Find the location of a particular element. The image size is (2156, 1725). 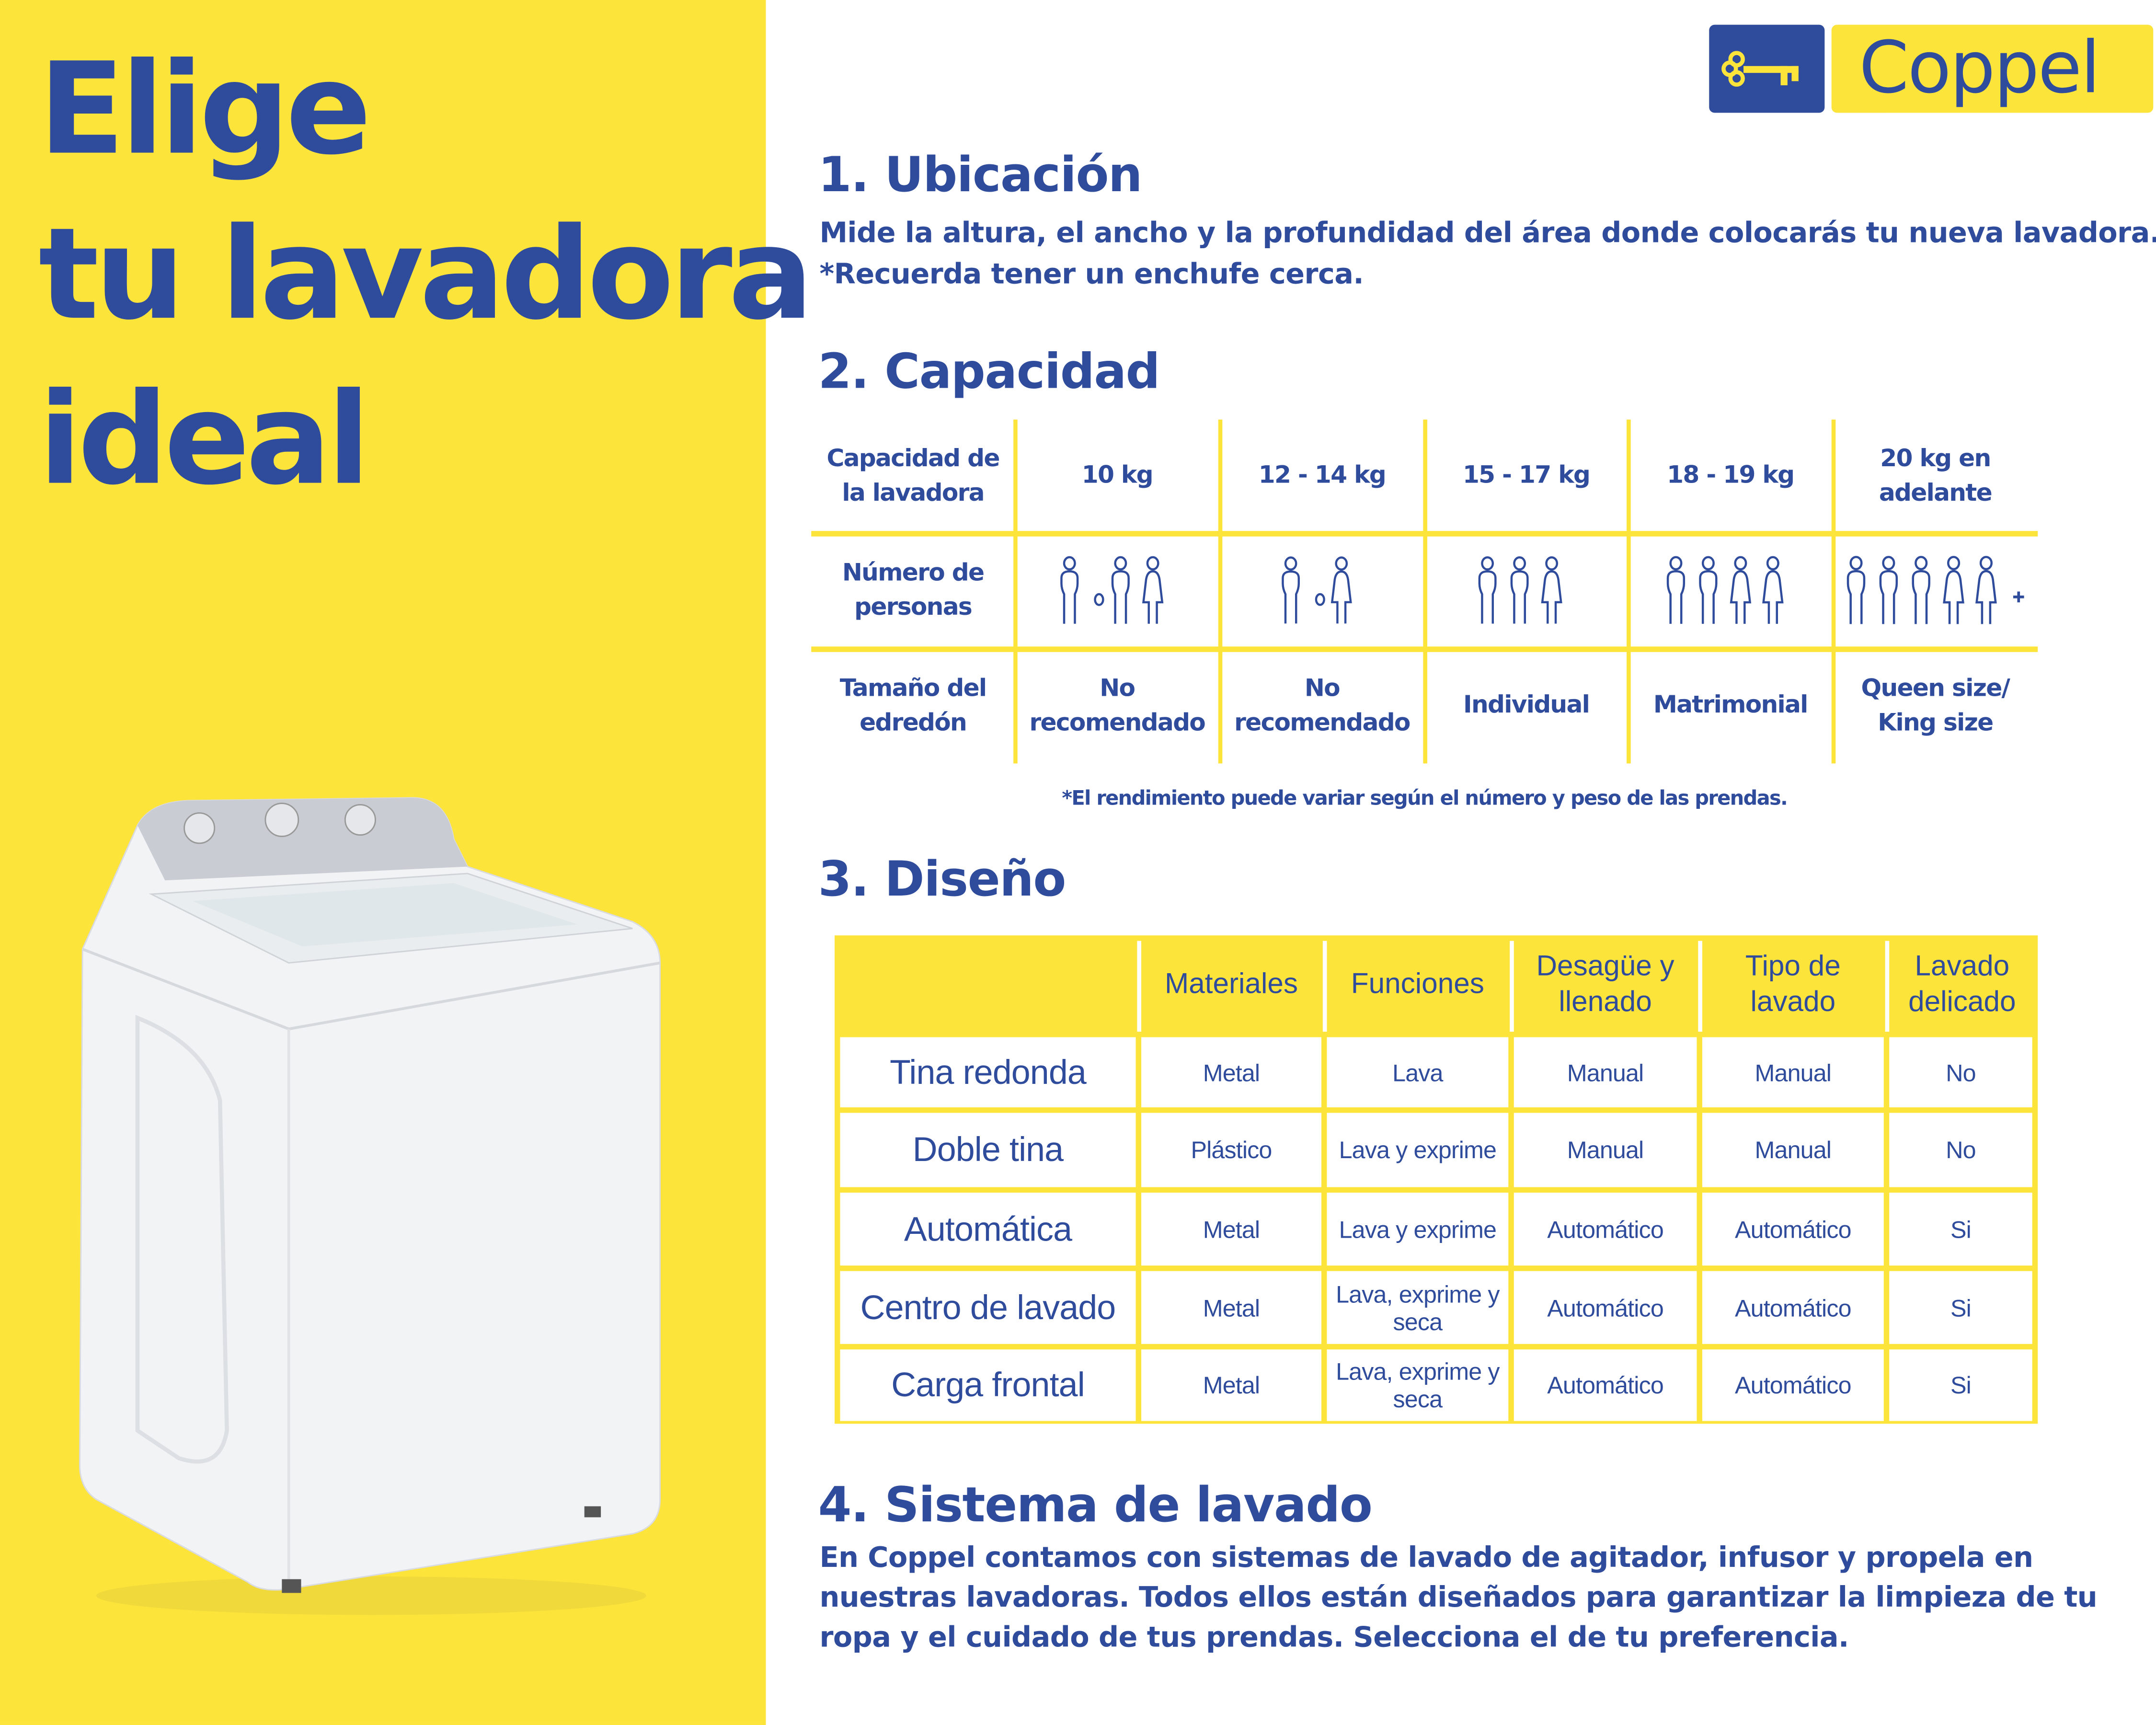

capacity-value: 12 - 14 kg is located at coordinates (1322, 476).